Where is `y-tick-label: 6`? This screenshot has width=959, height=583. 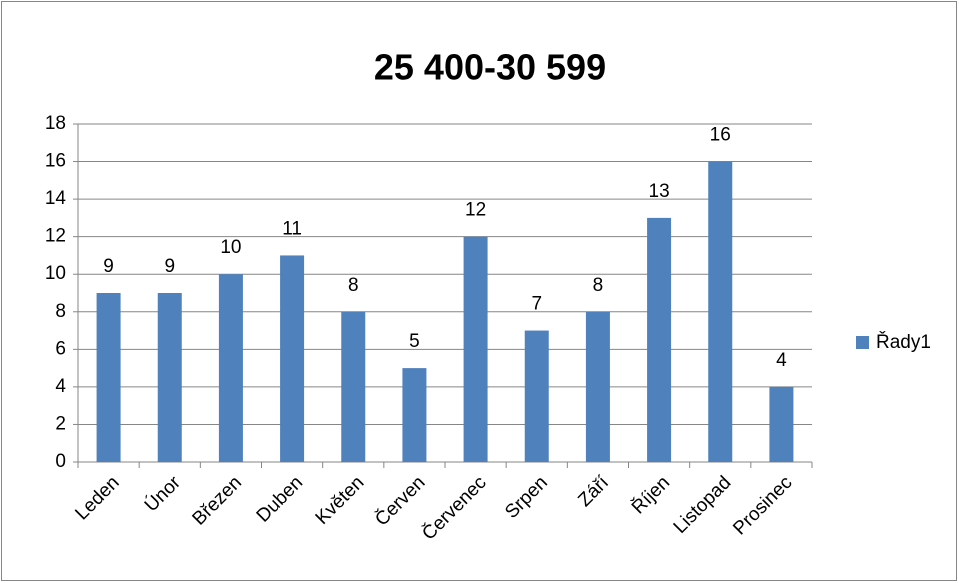
y-tick-label: 6 is located at coordinates (60, 348).